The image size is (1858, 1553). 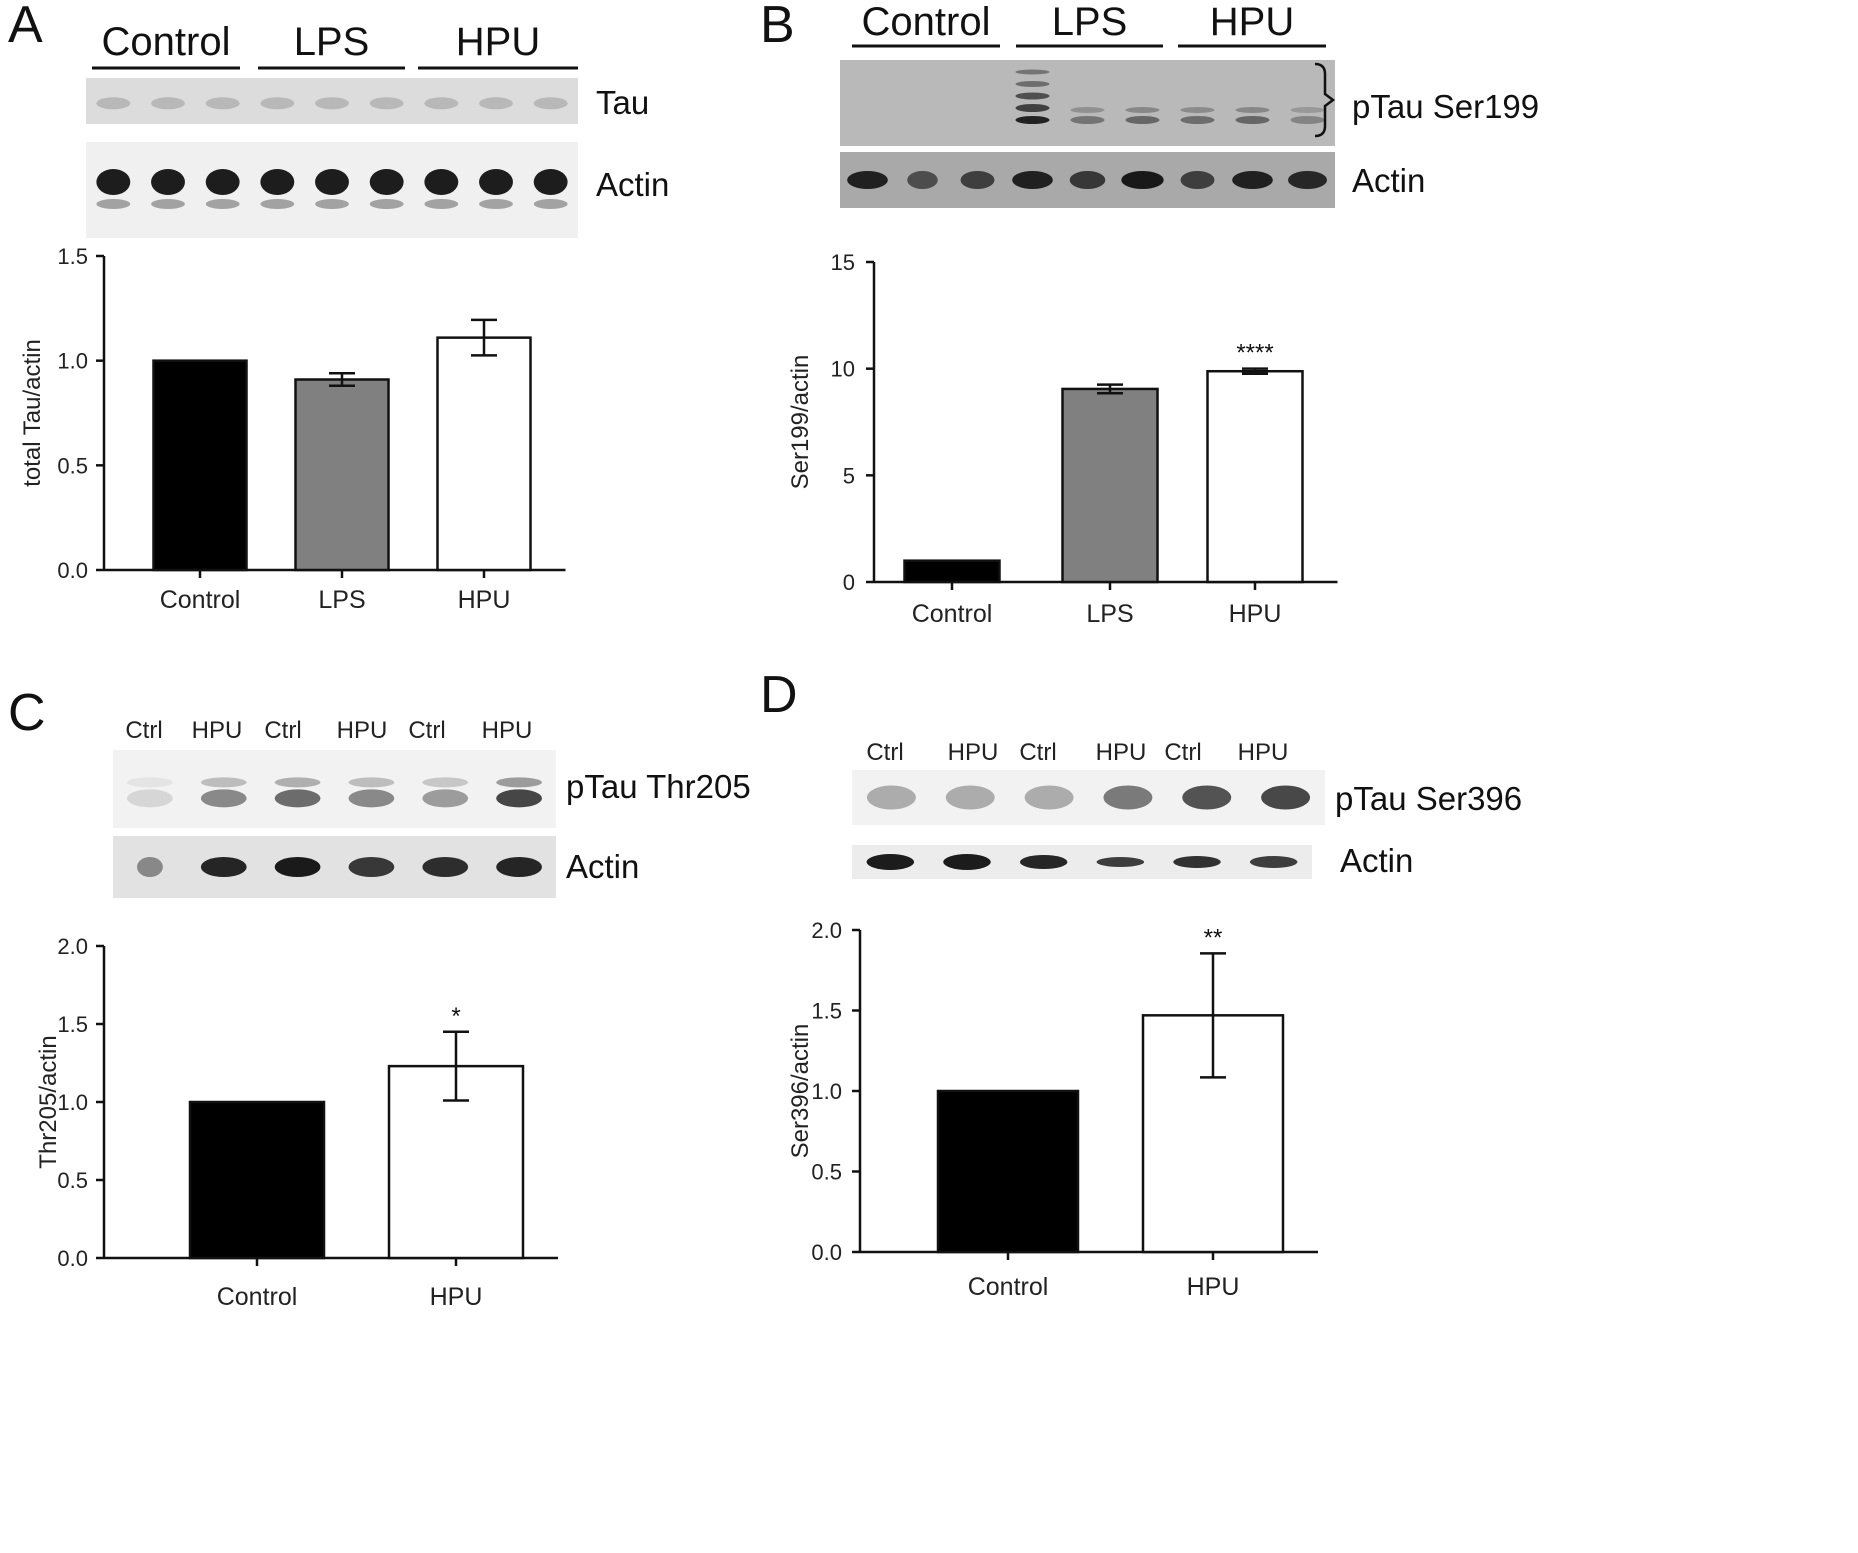 I want to click on significance-marker: *, so click(x=455, y=1016).